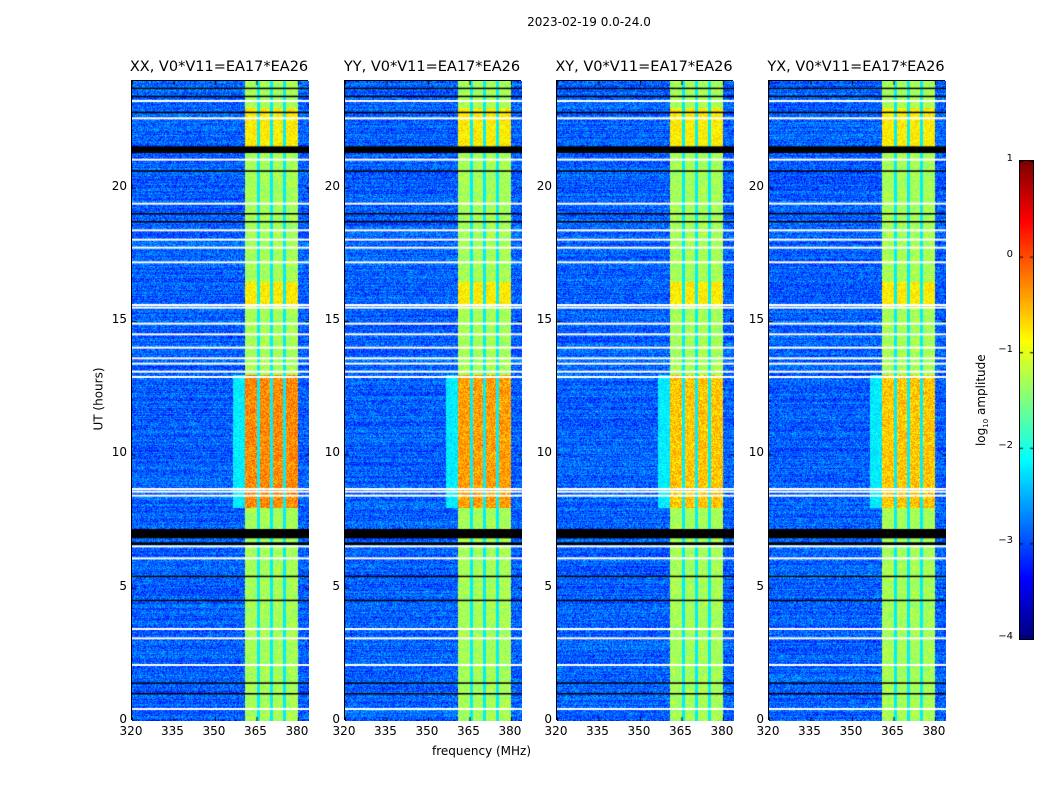 This screenshot has width=1050, height=800. I want to click on colorbar-tick-label: 1, so click(1009, 158).